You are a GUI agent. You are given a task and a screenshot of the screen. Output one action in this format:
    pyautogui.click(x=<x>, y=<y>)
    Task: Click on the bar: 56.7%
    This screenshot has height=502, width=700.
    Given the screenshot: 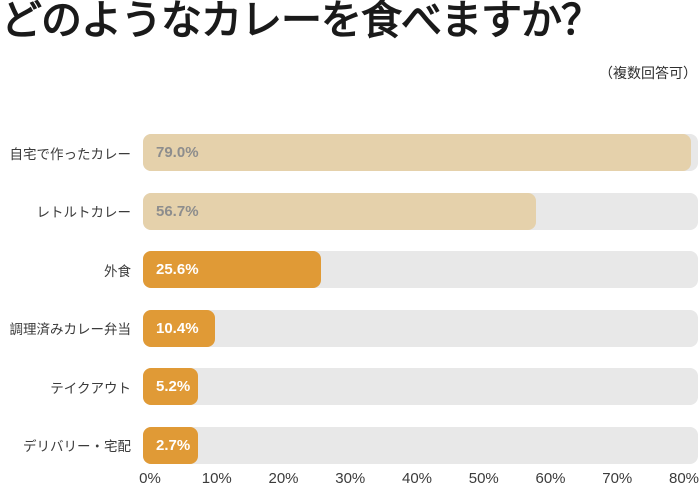 What is the action you would take?
    pyautogui.click(x=340, y=211)
    